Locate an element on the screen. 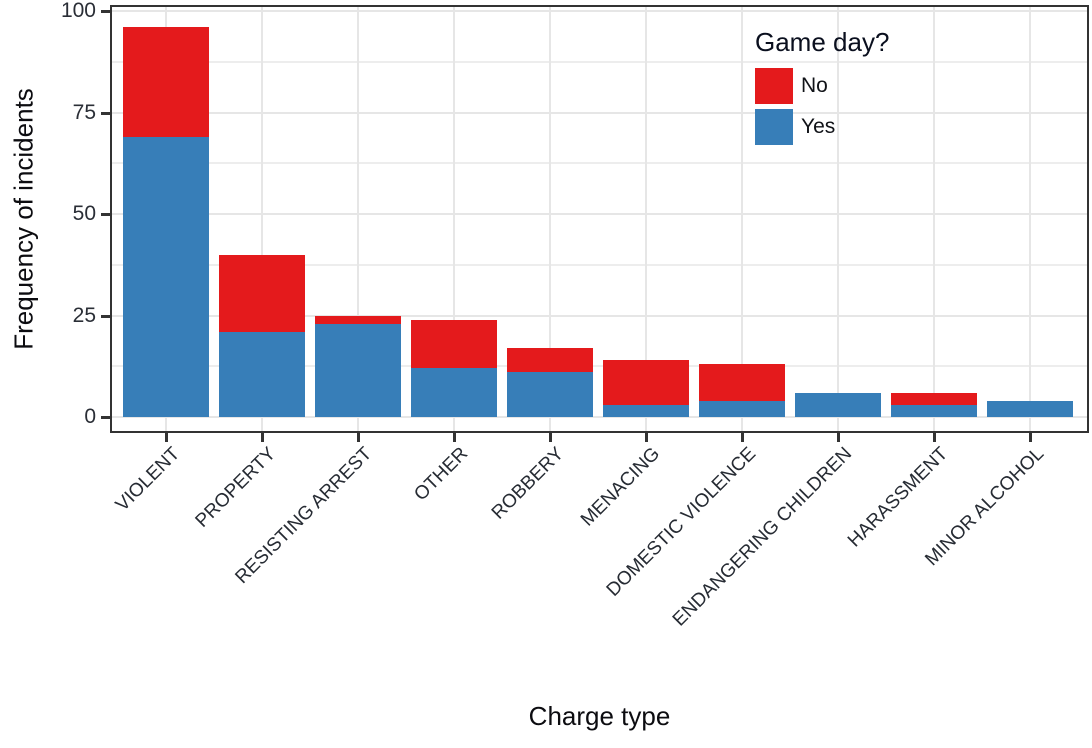 This screenshot has width=1092, height=748. legend-item-no: No is located at coordinates (822, 86).